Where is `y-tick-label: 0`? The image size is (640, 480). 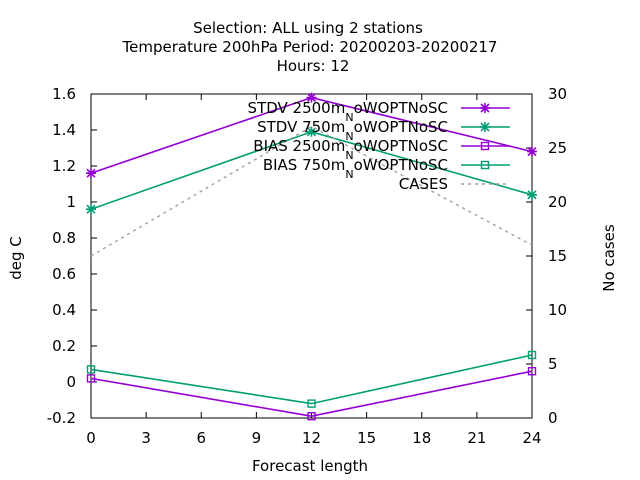 y-tick-label: 0 is located at coordinates (71, 382).